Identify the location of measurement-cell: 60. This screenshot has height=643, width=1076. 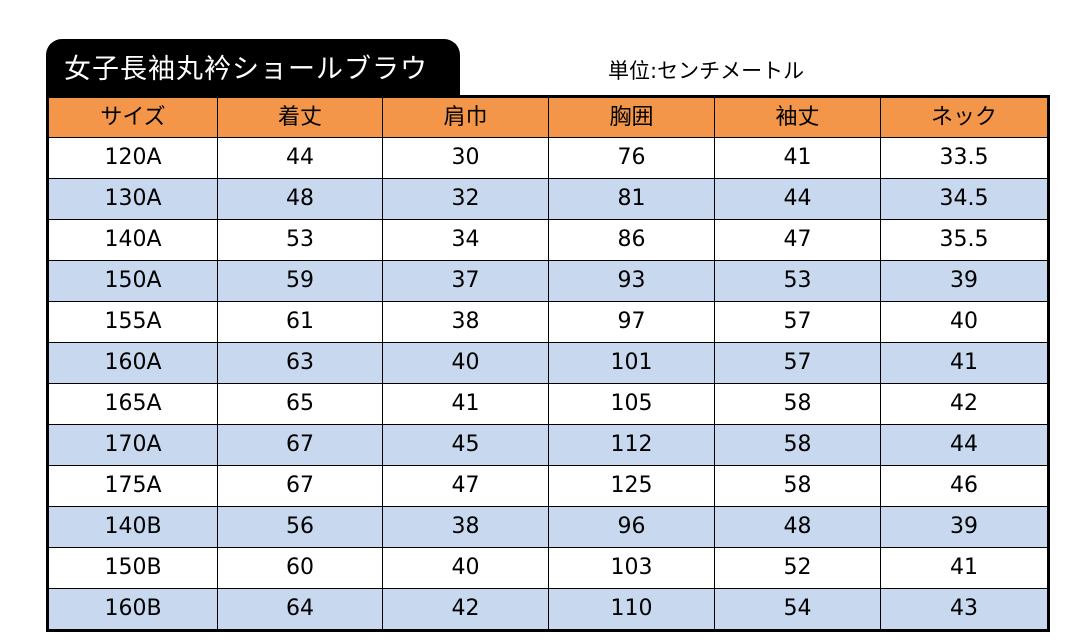
(300, 568).